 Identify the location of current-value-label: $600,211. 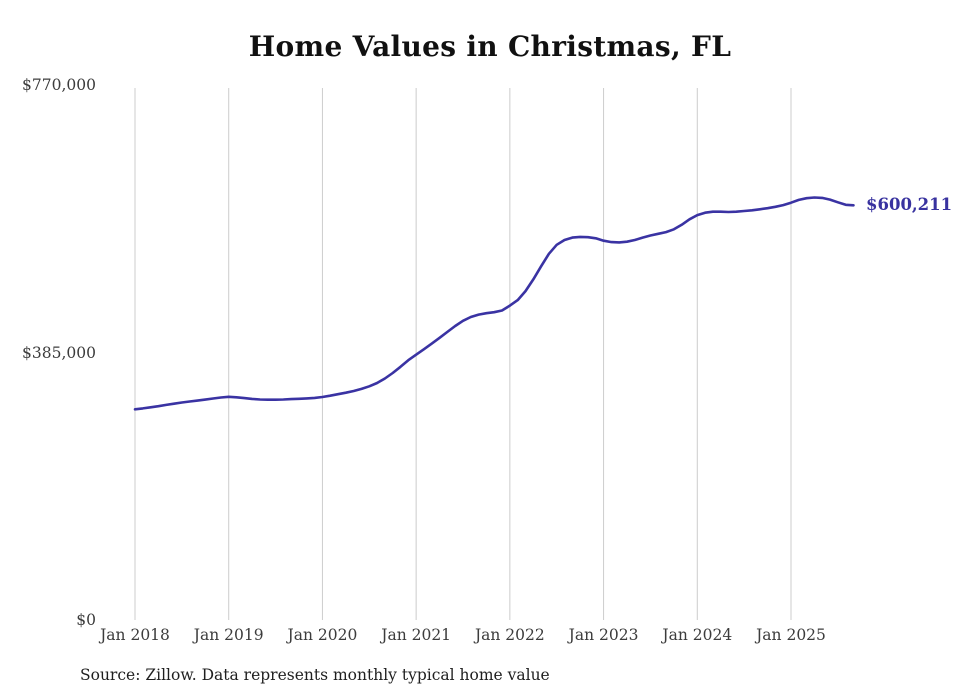
(909, 204).